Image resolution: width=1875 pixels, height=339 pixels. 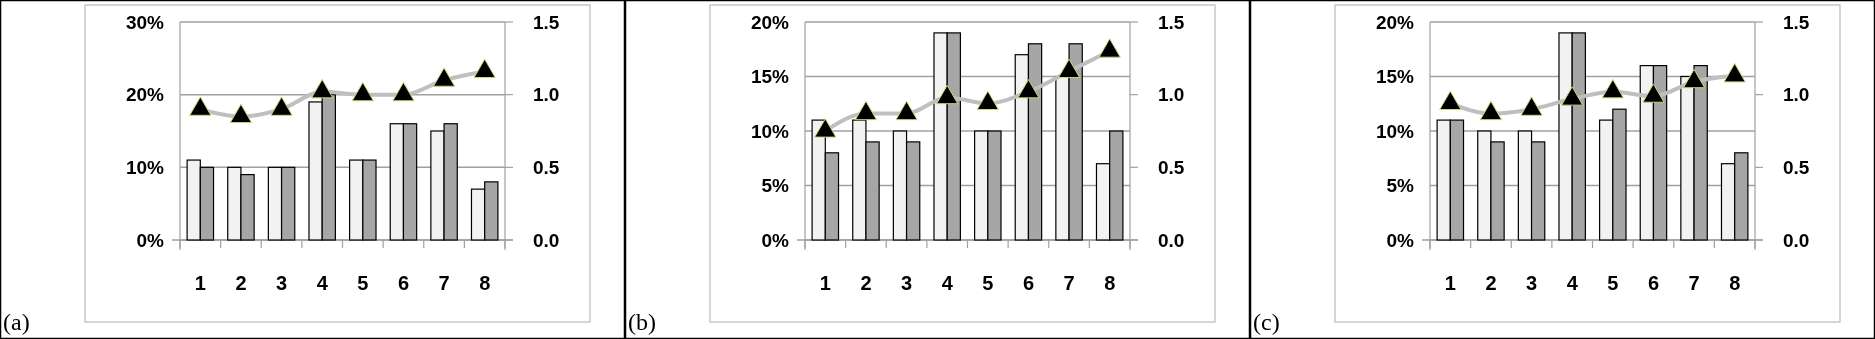 I want to click on y-tick-label: 30%, so click(x=145, y=22).